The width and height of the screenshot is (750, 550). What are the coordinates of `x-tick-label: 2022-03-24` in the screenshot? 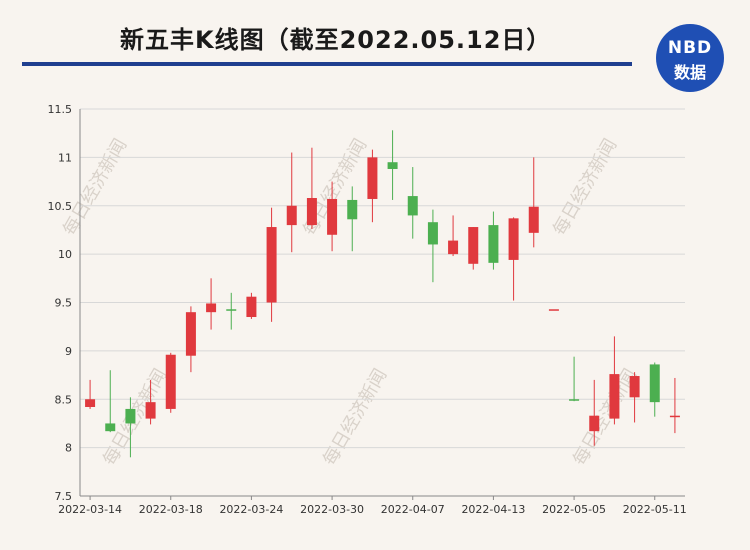 It's located at (251, 509).